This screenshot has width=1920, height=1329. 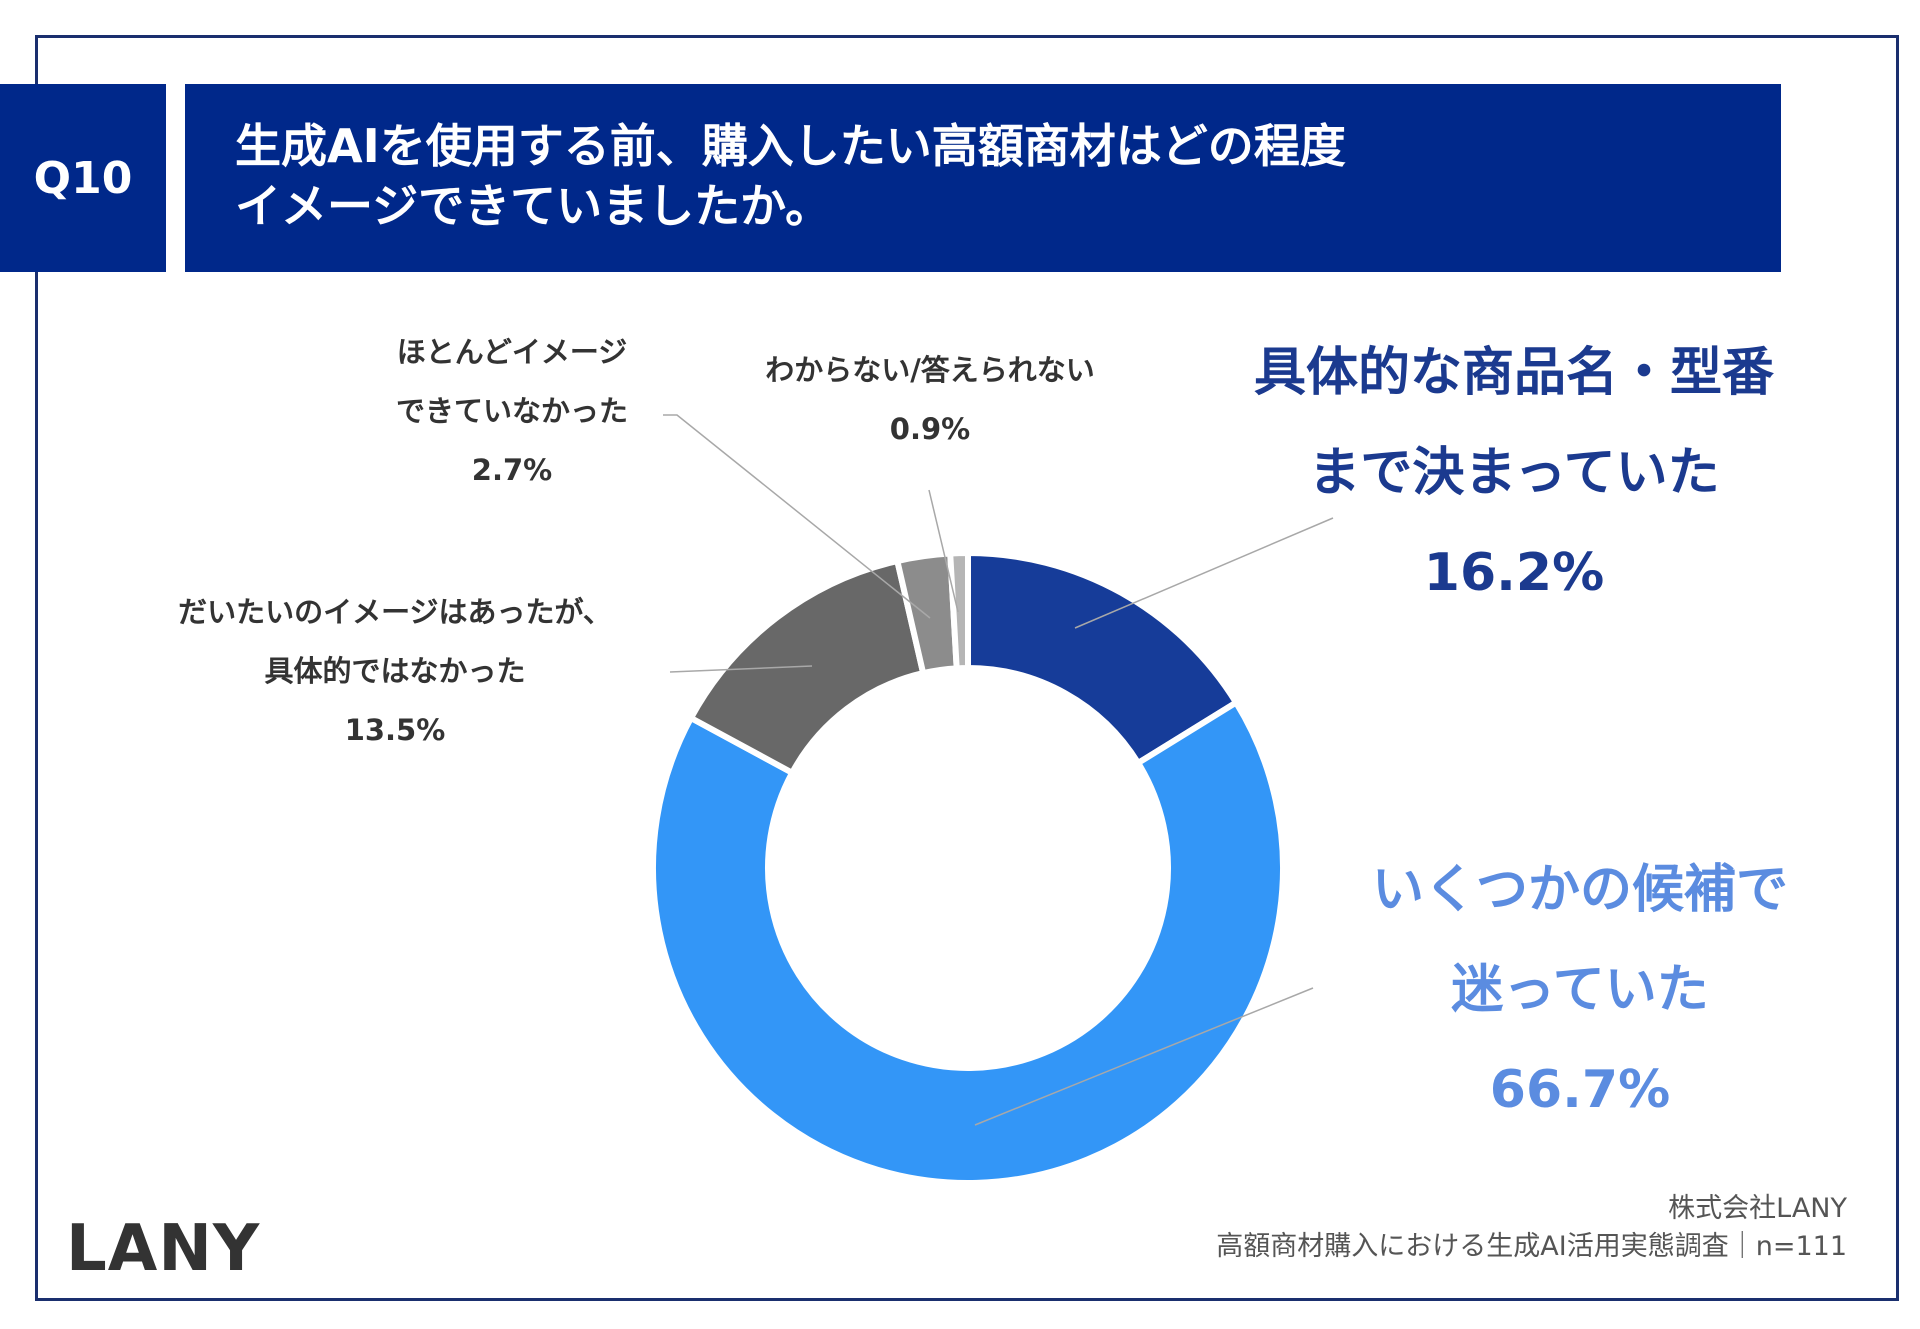 What do you see at coordinates (983, 178) in the screenshot?
I see `question-title-bar: 生成AIを使用する前、購入したい高額商材はどの程度 イメージできていましたか。` at bounding box center [983, 178].